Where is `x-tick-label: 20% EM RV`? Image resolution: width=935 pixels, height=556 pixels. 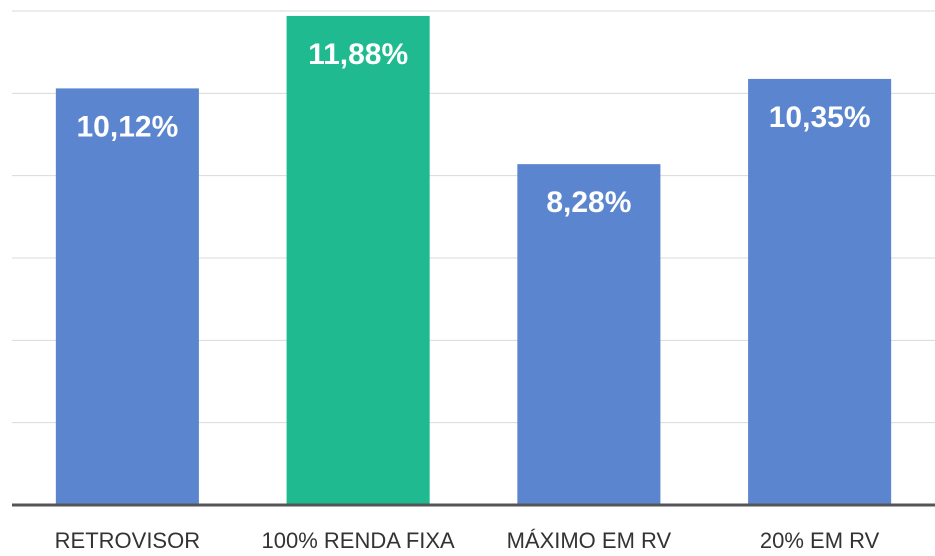
x-tick-label: 20% EM RV is located at coordinates (820, 540).